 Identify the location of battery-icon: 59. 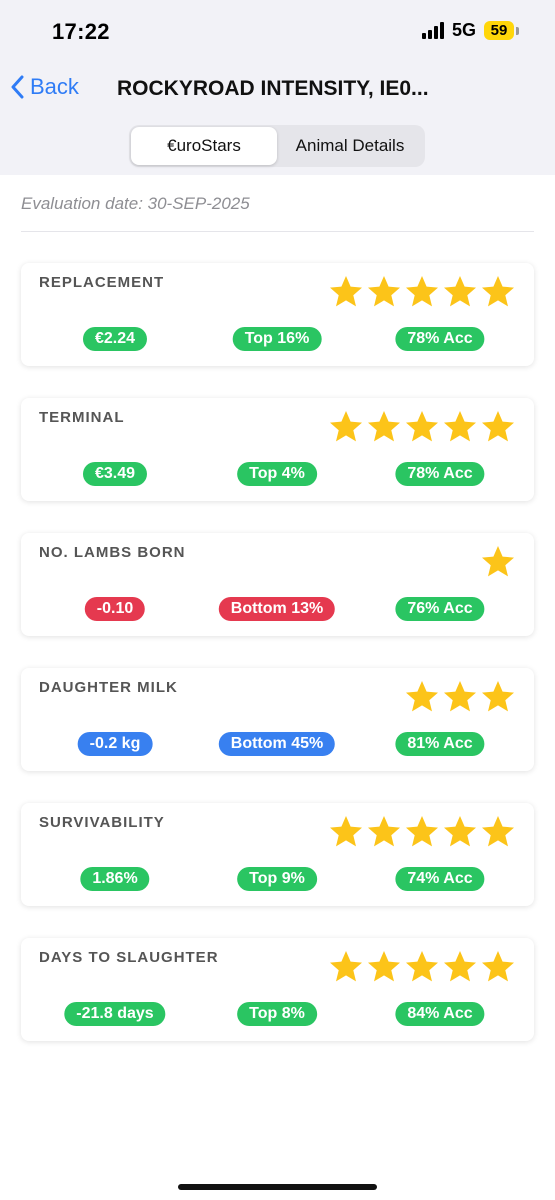
(501, 30).